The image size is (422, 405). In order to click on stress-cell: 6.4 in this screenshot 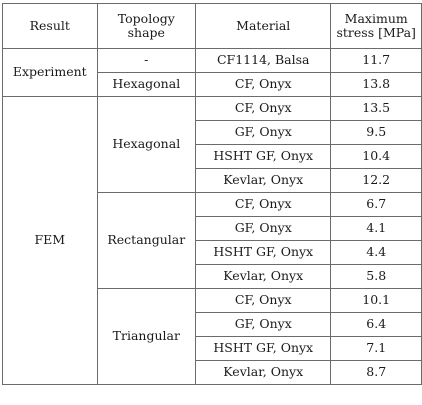, I will do `click(376, 324)`.